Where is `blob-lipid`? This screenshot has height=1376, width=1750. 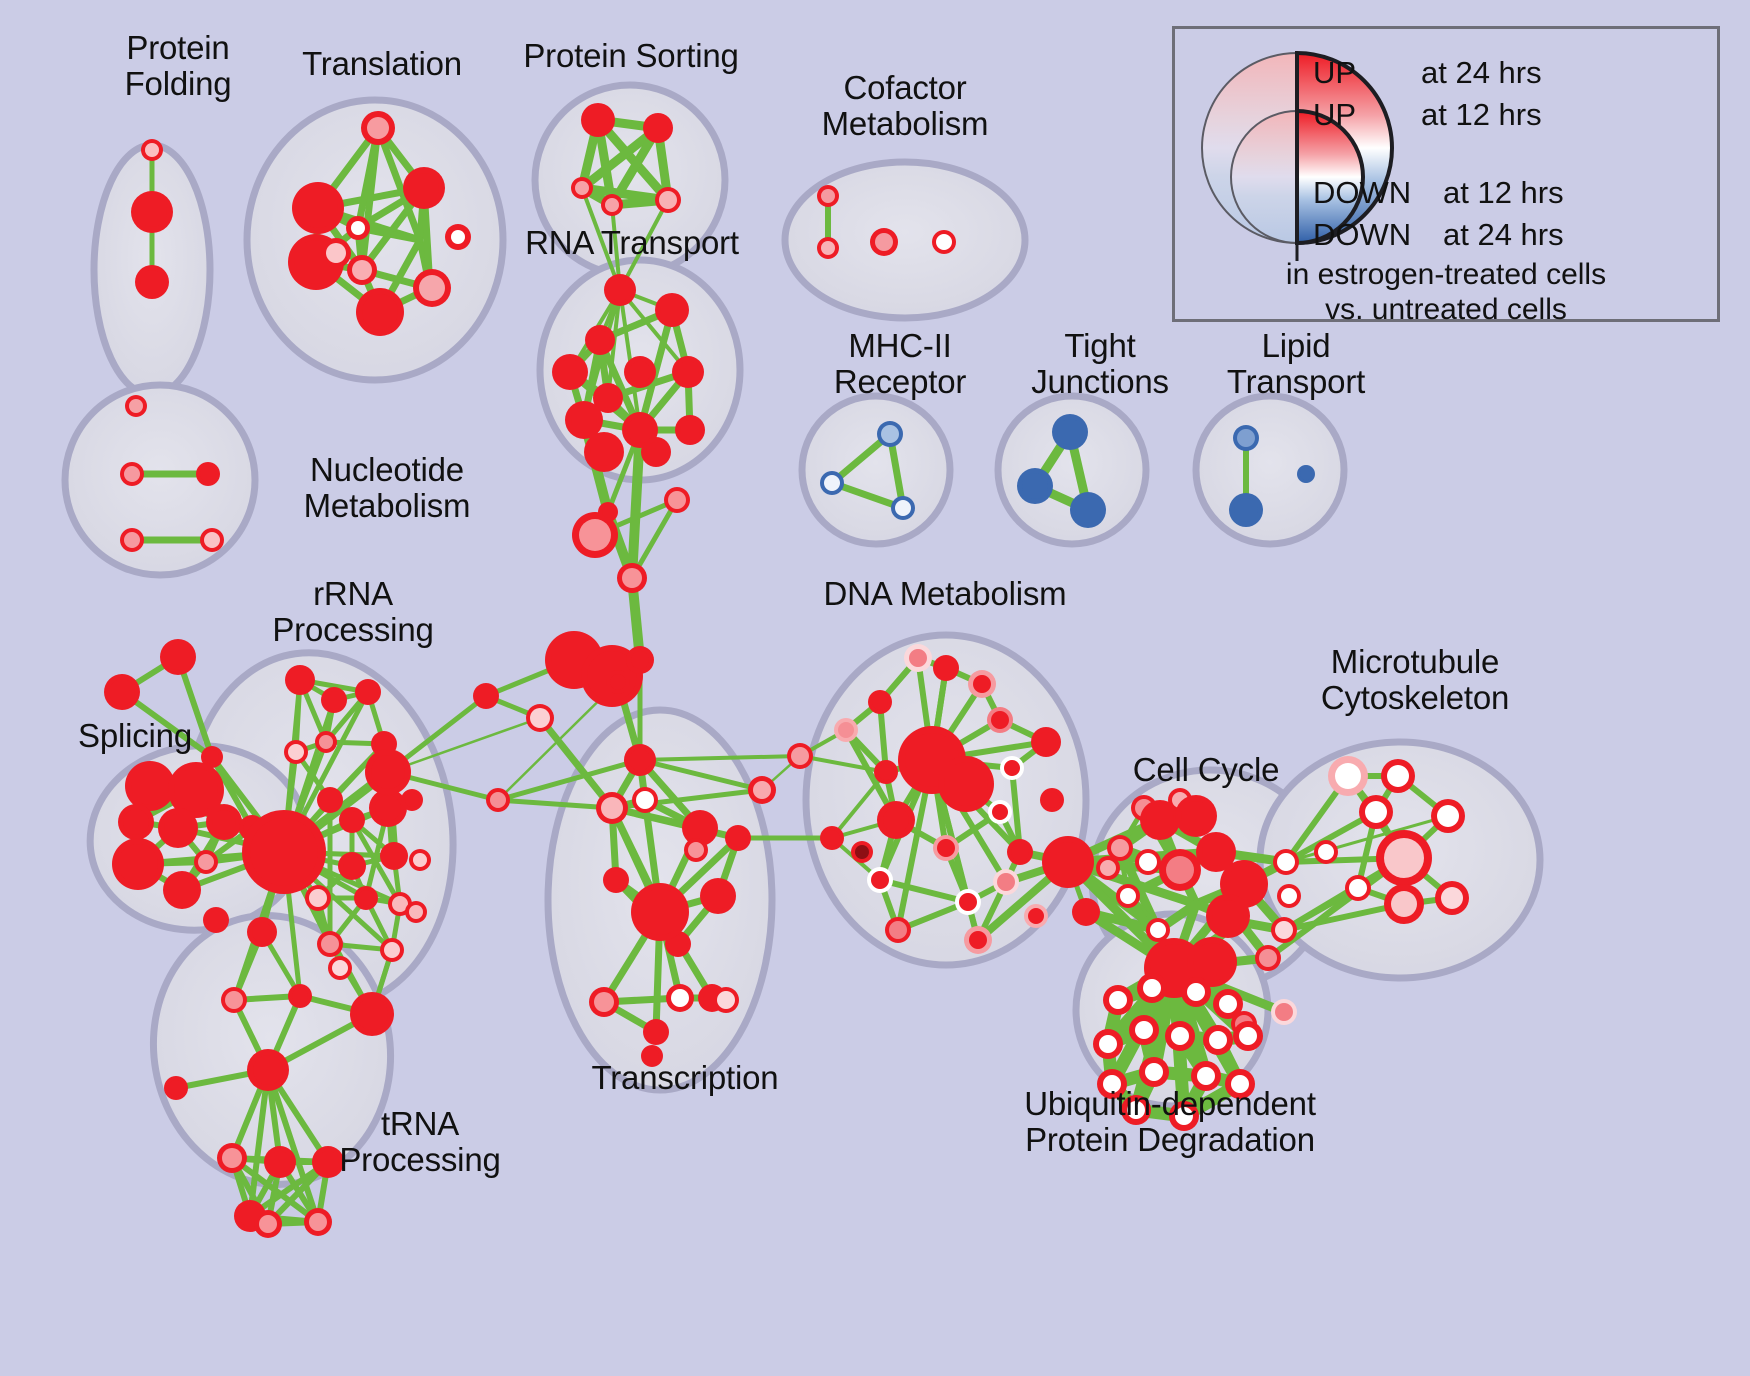
blob-lipid is located at coordinates (1270, 470).